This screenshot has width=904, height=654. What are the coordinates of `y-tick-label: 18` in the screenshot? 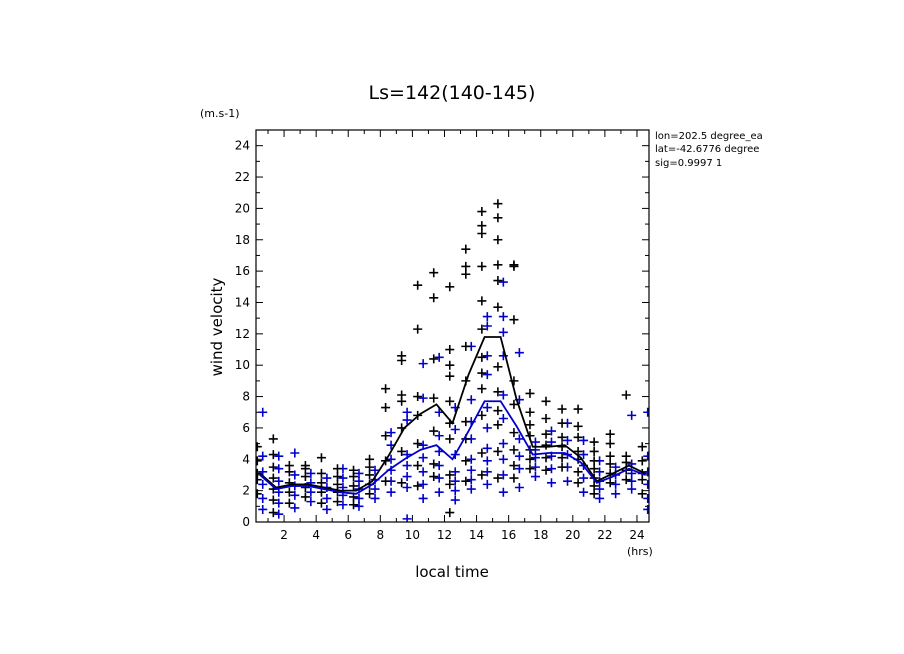 It's located at (242, 240).